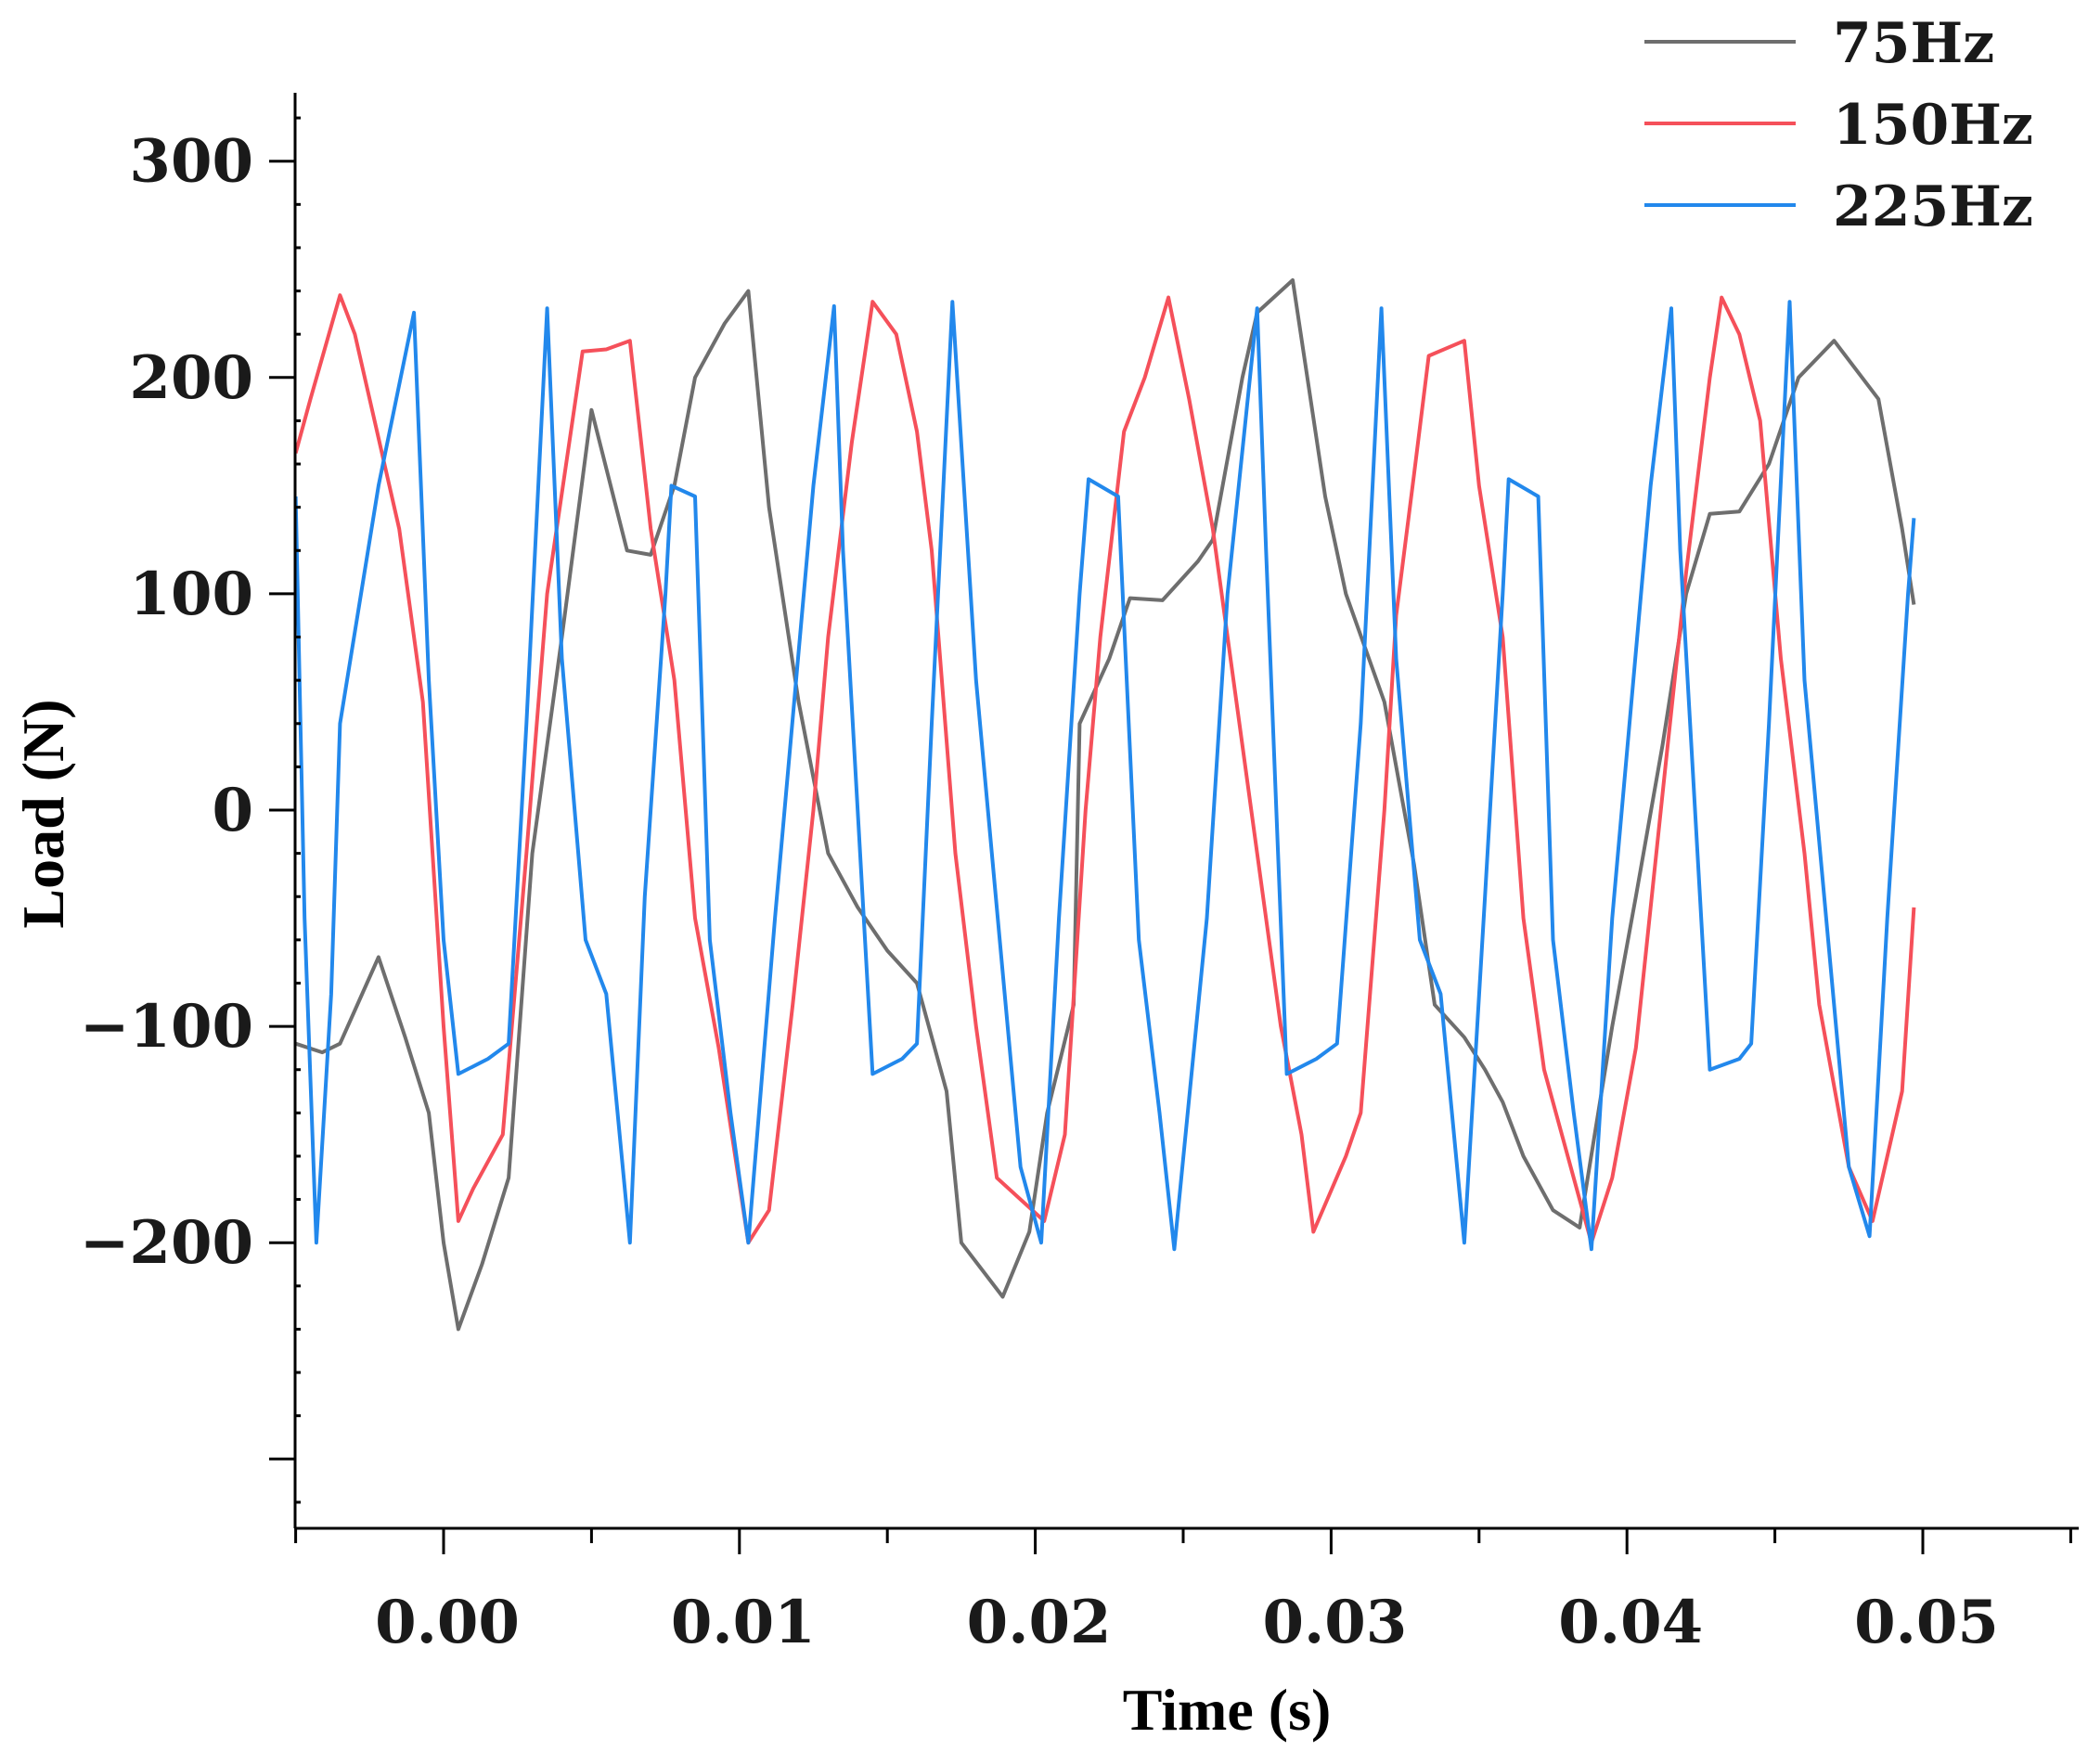 Image resolution: width=2088 pixels, height=1764 pixels. Describe the element at coordinates (1933, 207) in the screenshot. I see `legend-label-225hz: 225Hz` at that location.